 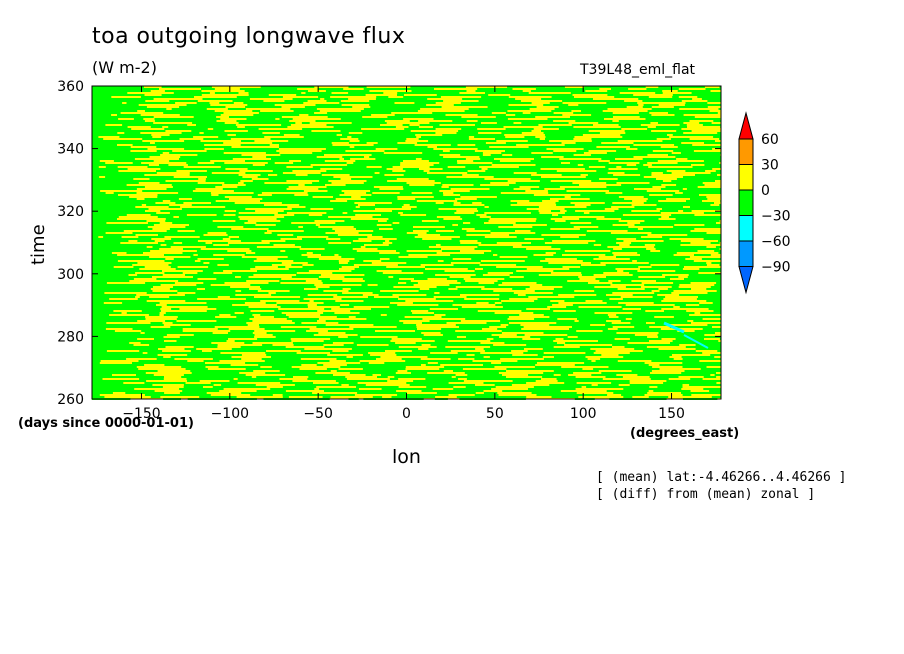 What do you see at coordinates (770, 140) in the screenshot?
I see `colorbar-label: 60` at bounding box center [770, 140].